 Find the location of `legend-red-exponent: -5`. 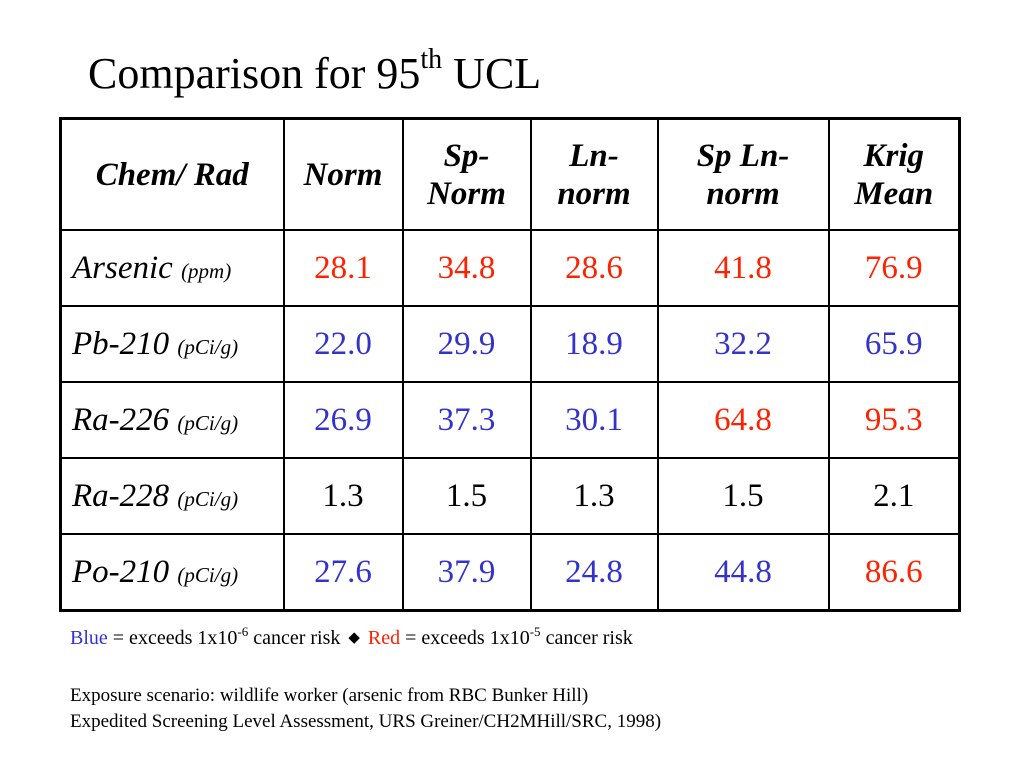

legend-red-exponent: -5 is located at coordinates (535, 631).